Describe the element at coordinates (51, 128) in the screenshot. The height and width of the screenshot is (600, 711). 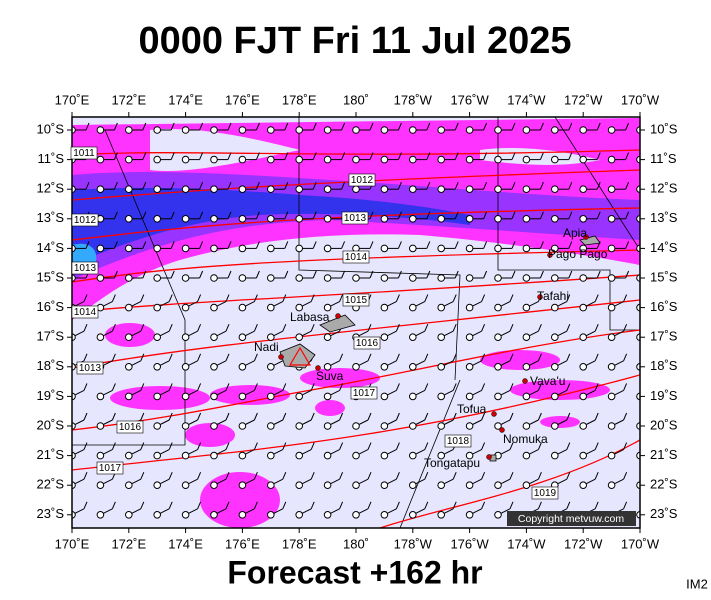
I see `latitude-label: 10˚S` at that location.